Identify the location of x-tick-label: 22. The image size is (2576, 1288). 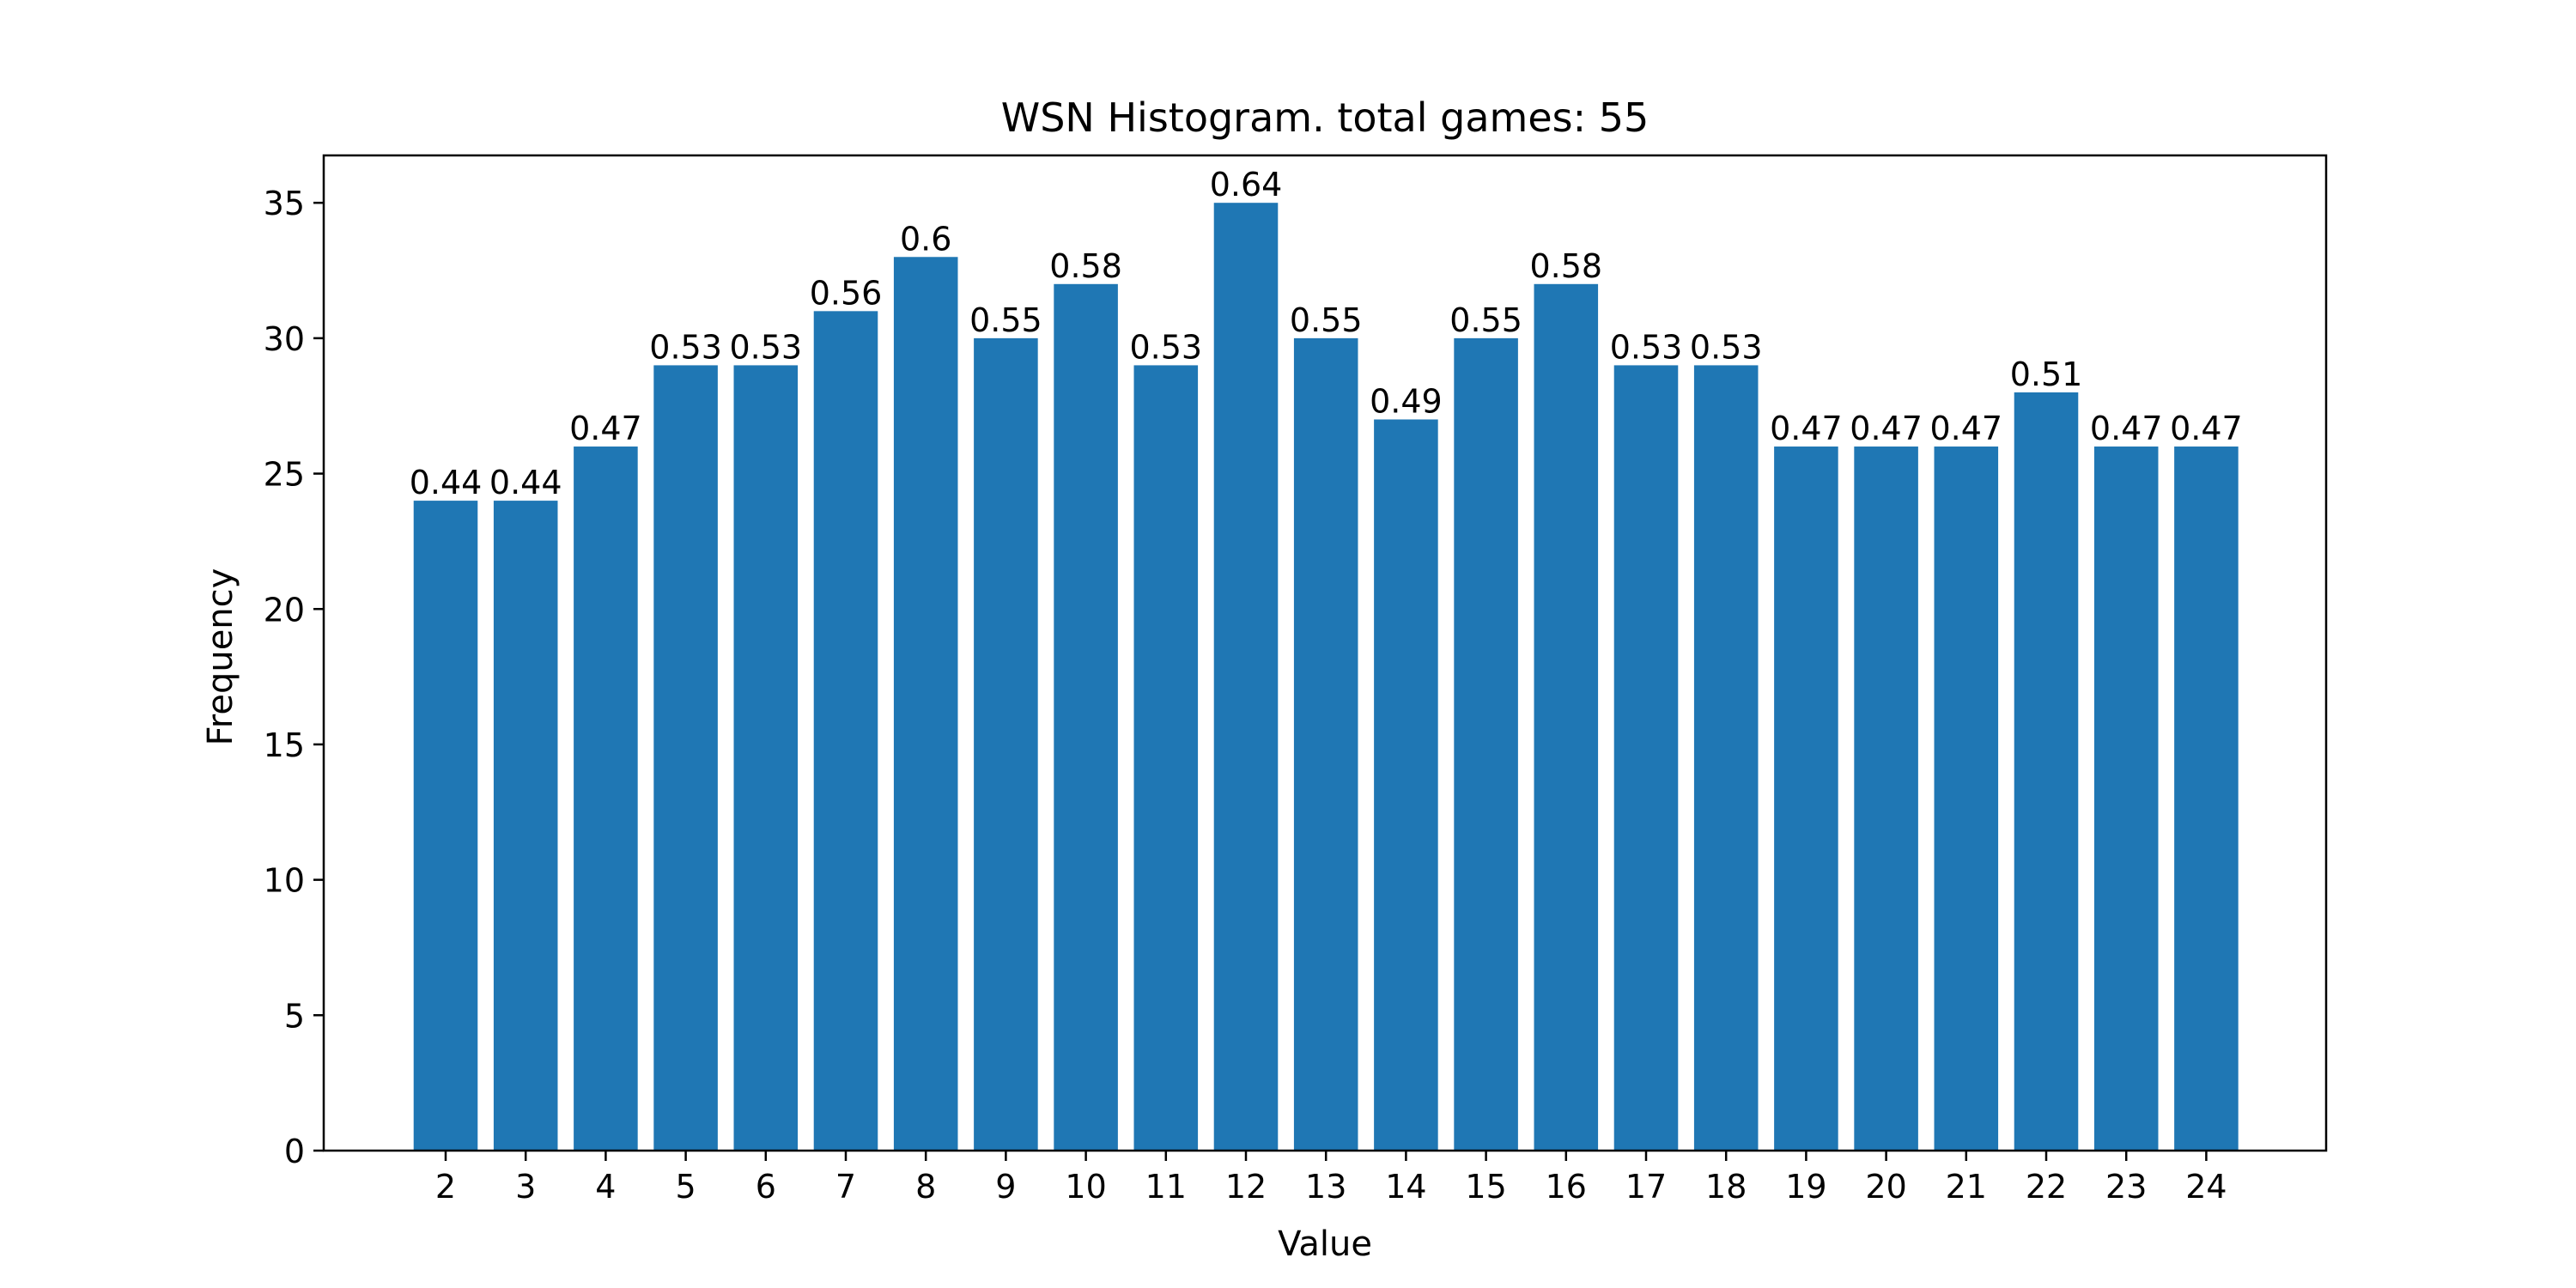
(2047, 1187).